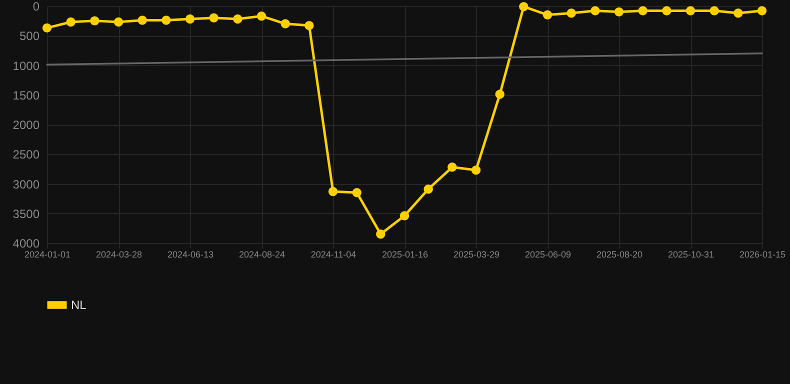 The height and width of the screenshot is (384, 790). What do you see at coordinates (262, 255) in the screenshot?
I see `x-tick-label: 2024-08-24` at bounding box center [262, 255].